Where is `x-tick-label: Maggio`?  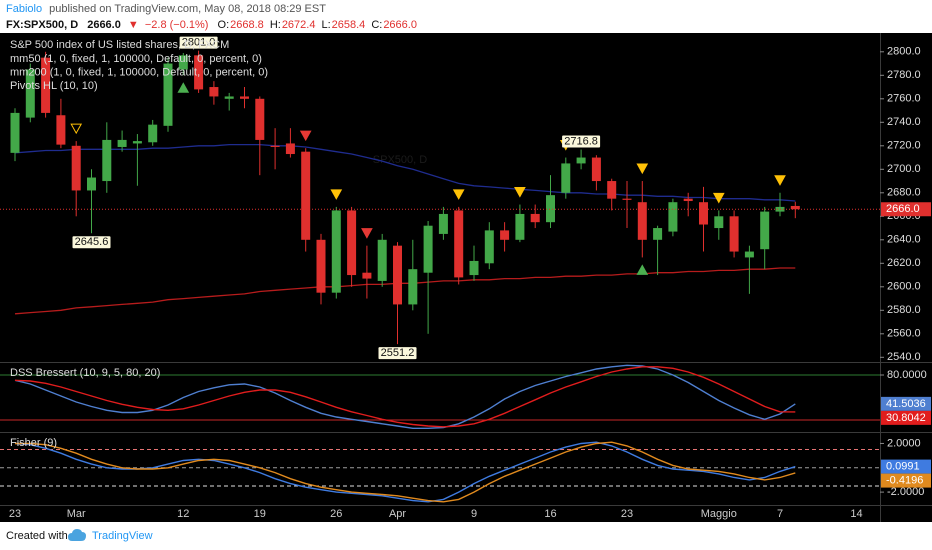
x-tick-label: Maggio is located at coordinates (719, 514).